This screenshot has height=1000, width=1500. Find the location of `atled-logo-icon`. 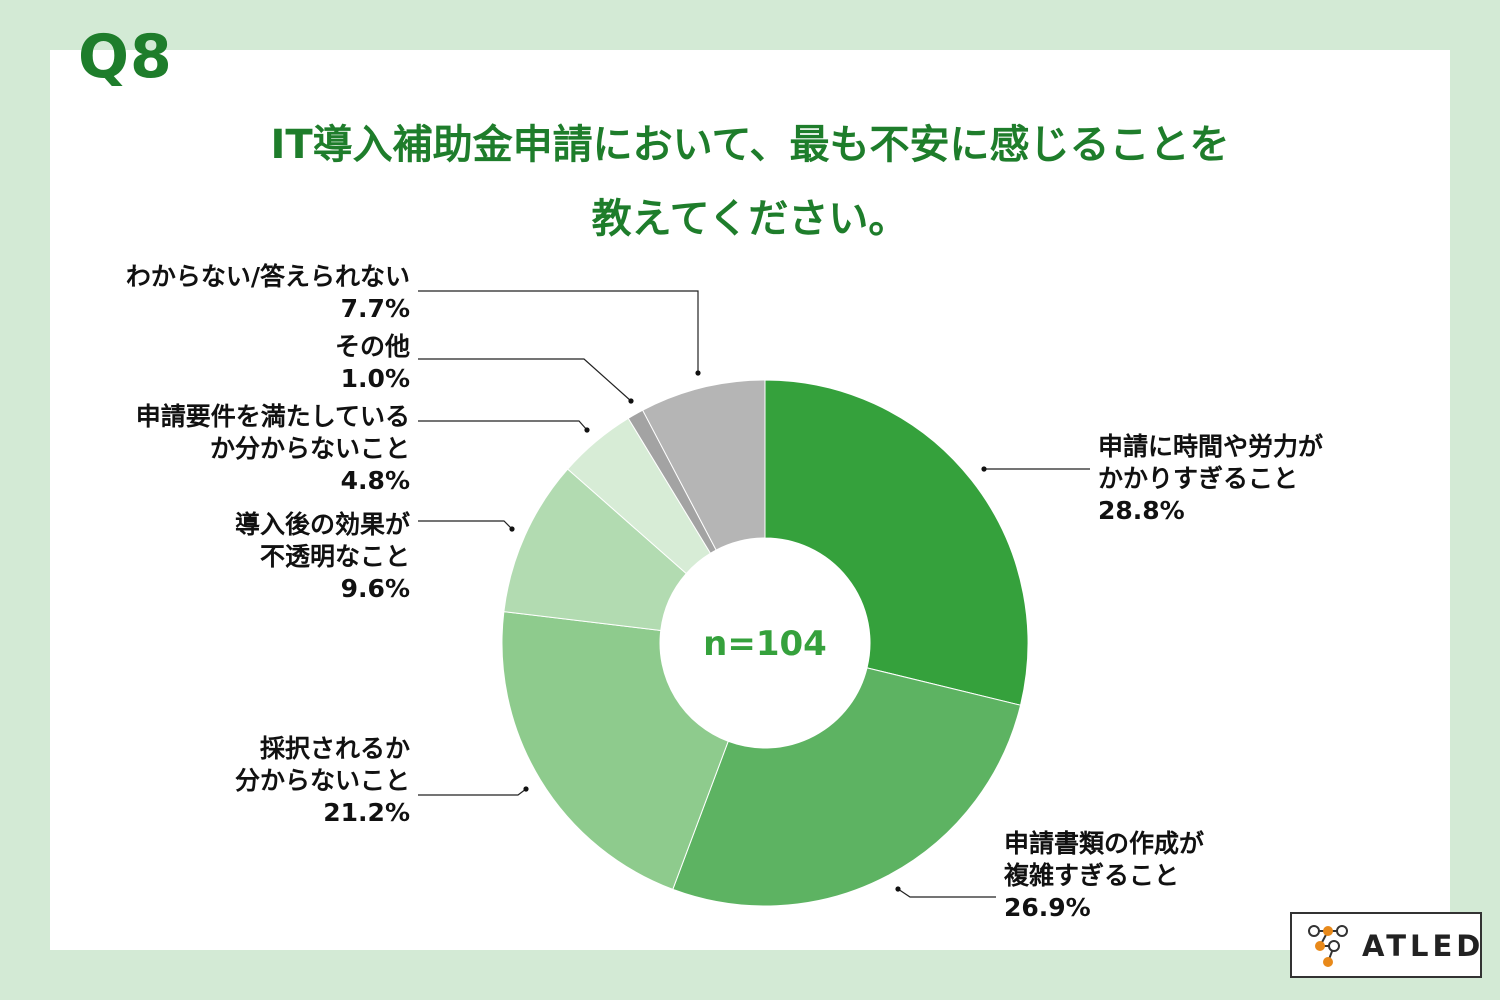

atled-logo-icon is located at coordinates (1328, 946).